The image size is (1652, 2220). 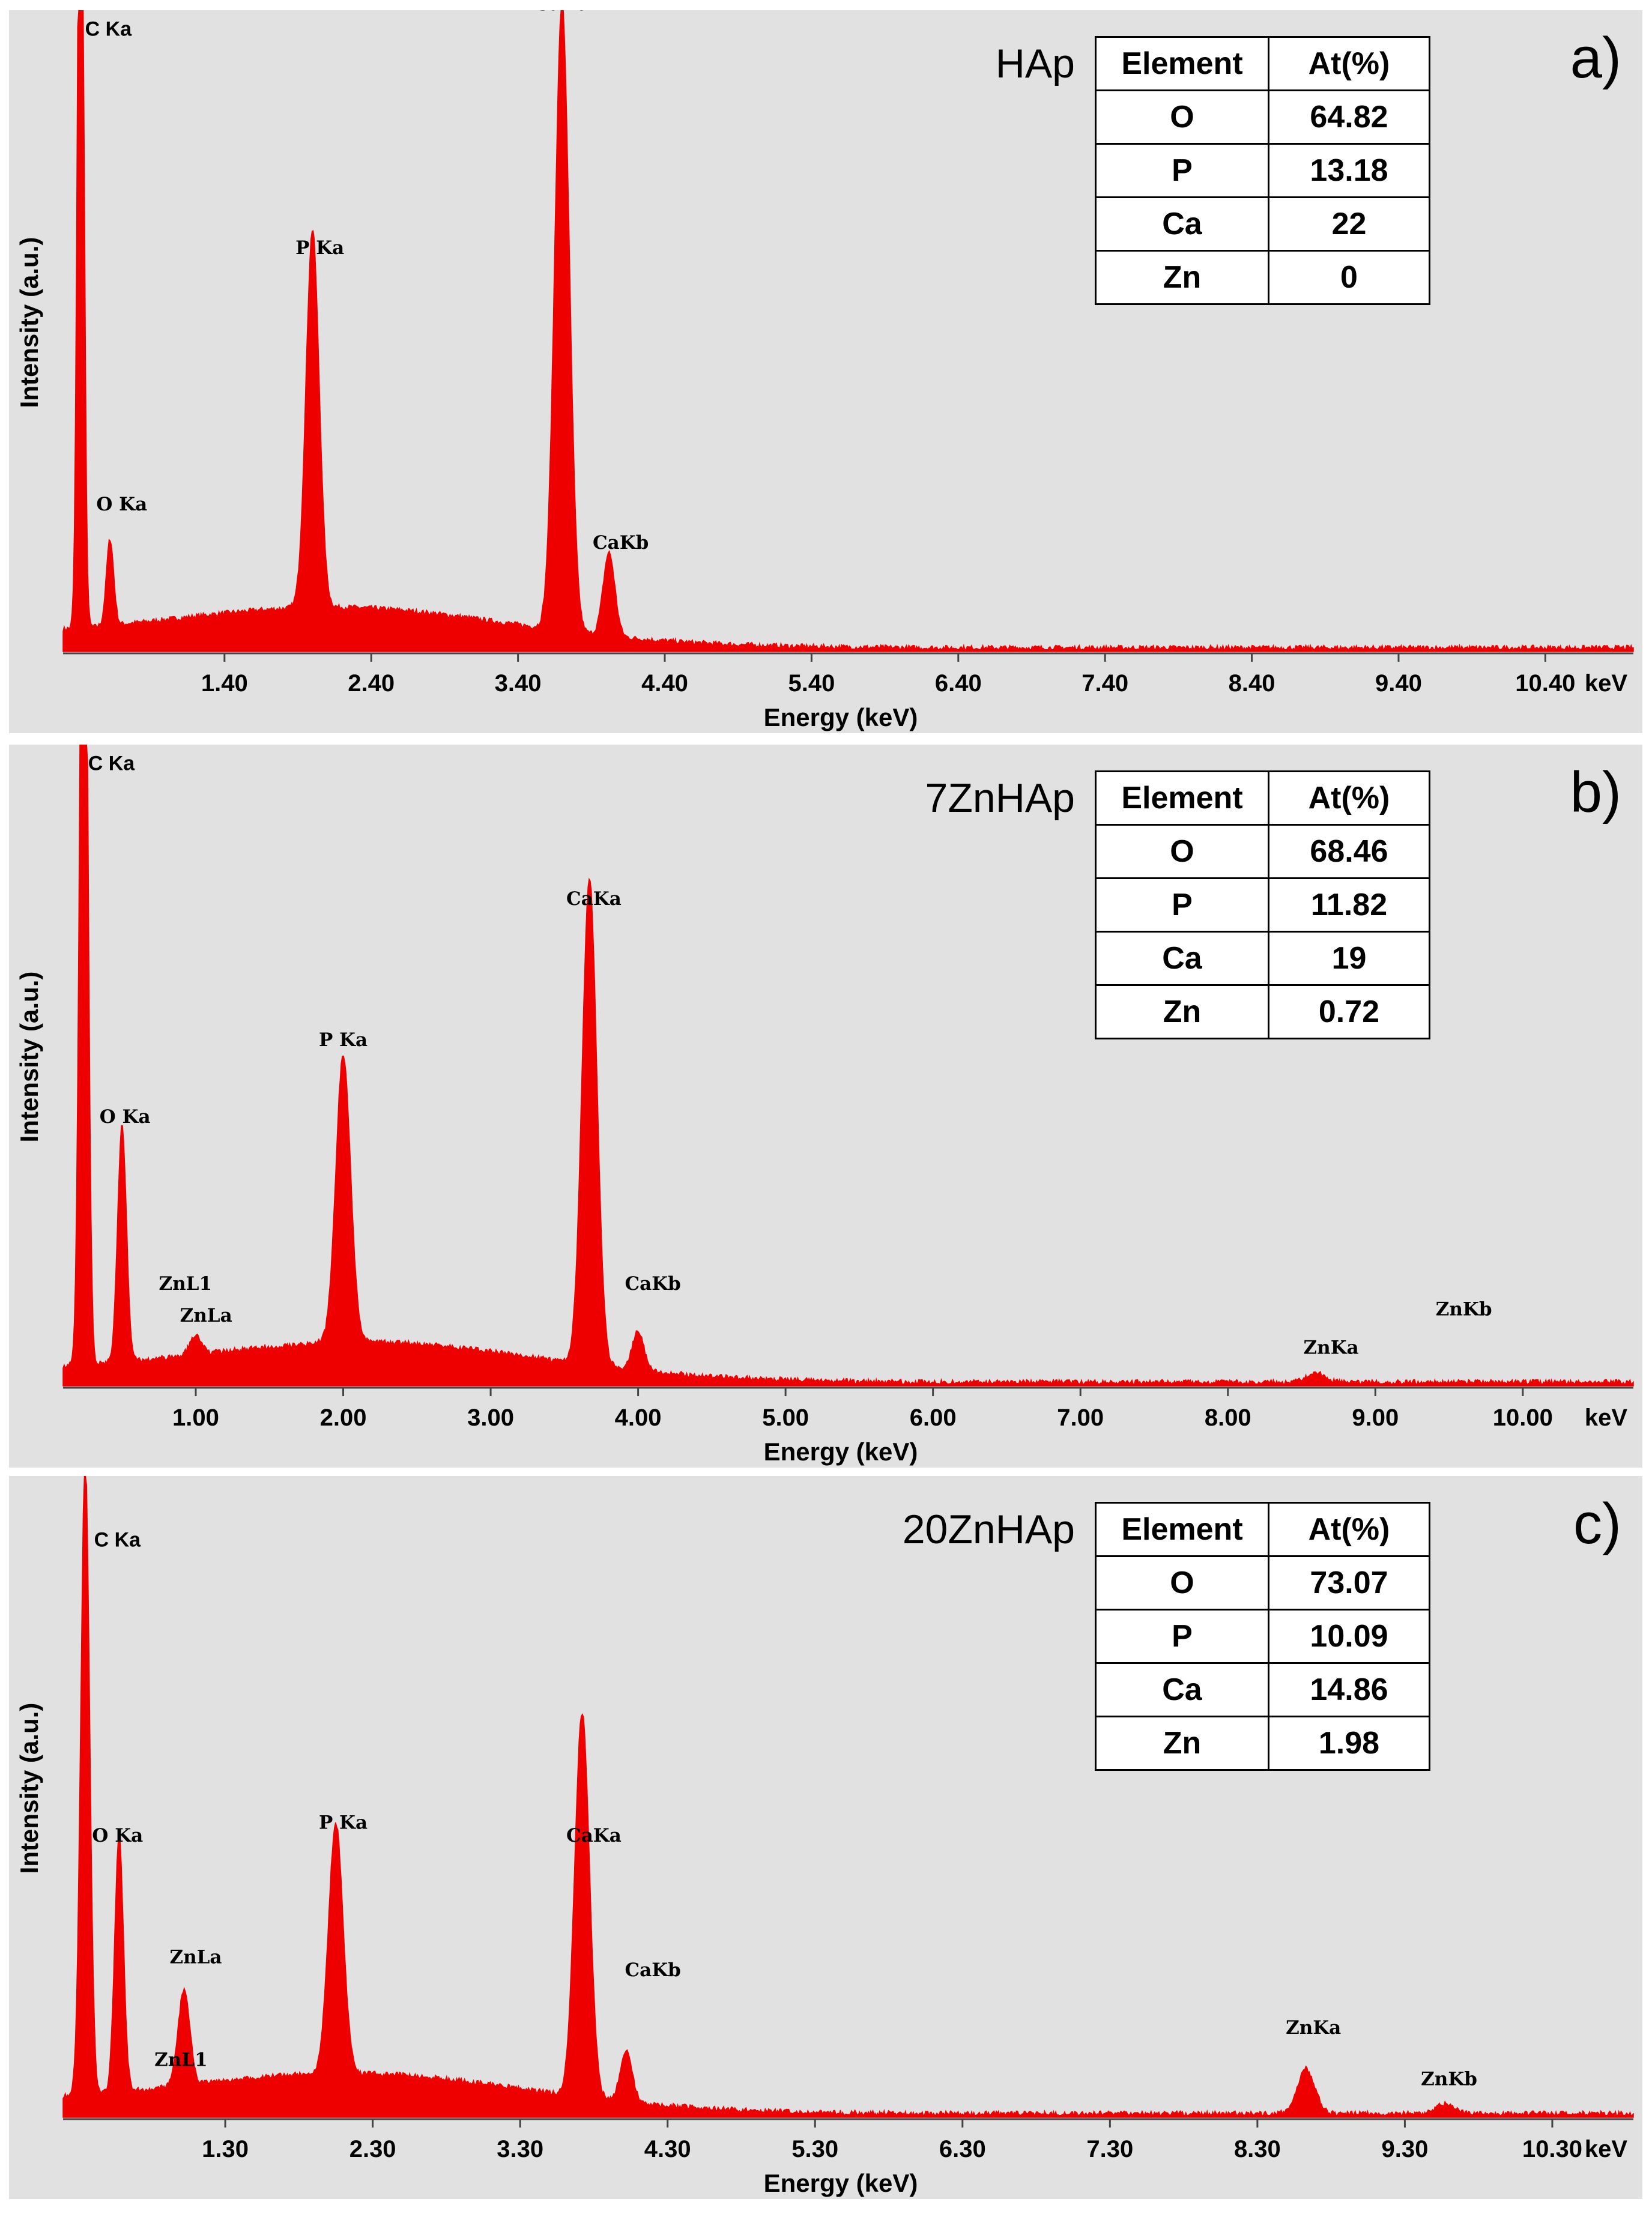 What do you see at coordinates (934, 1418) in the screenshot?
I see `x-tick-label: 6.00` at bounding box center [934, 1418].